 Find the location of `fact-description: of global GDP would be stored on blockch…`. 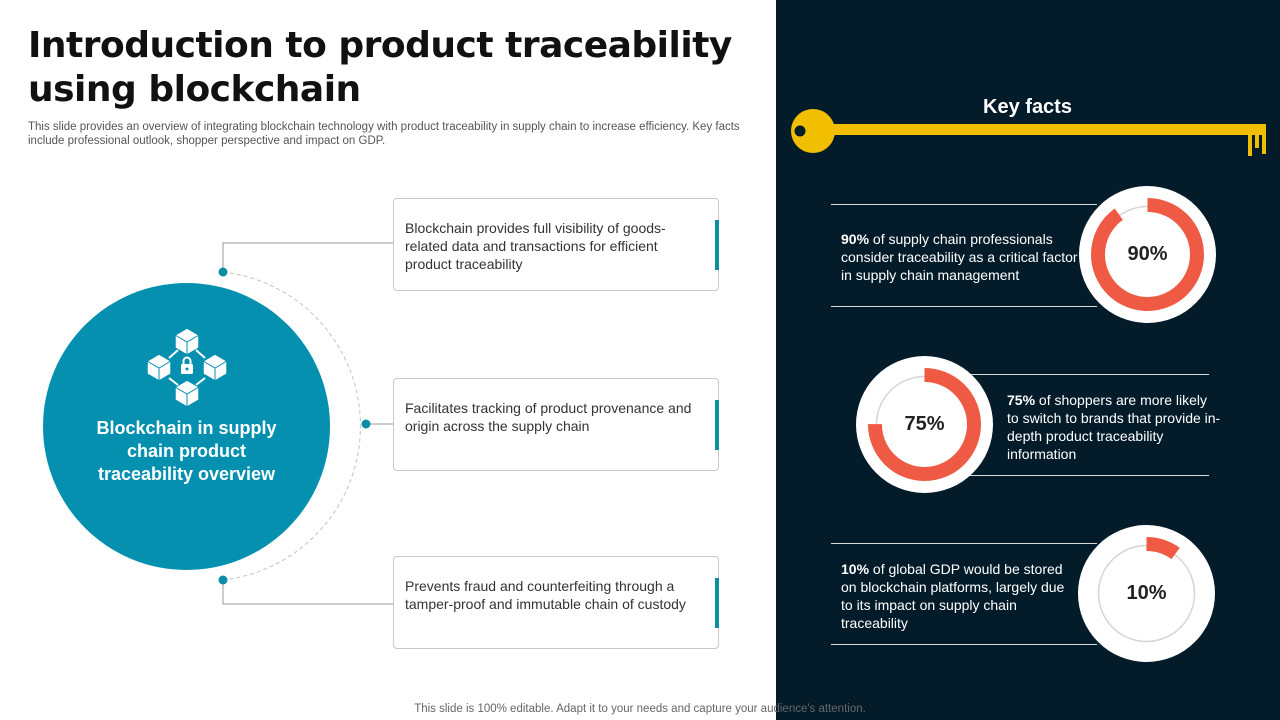

fact-description: of global GDP would be stored on blockch… is located at coordinates (953, 596).